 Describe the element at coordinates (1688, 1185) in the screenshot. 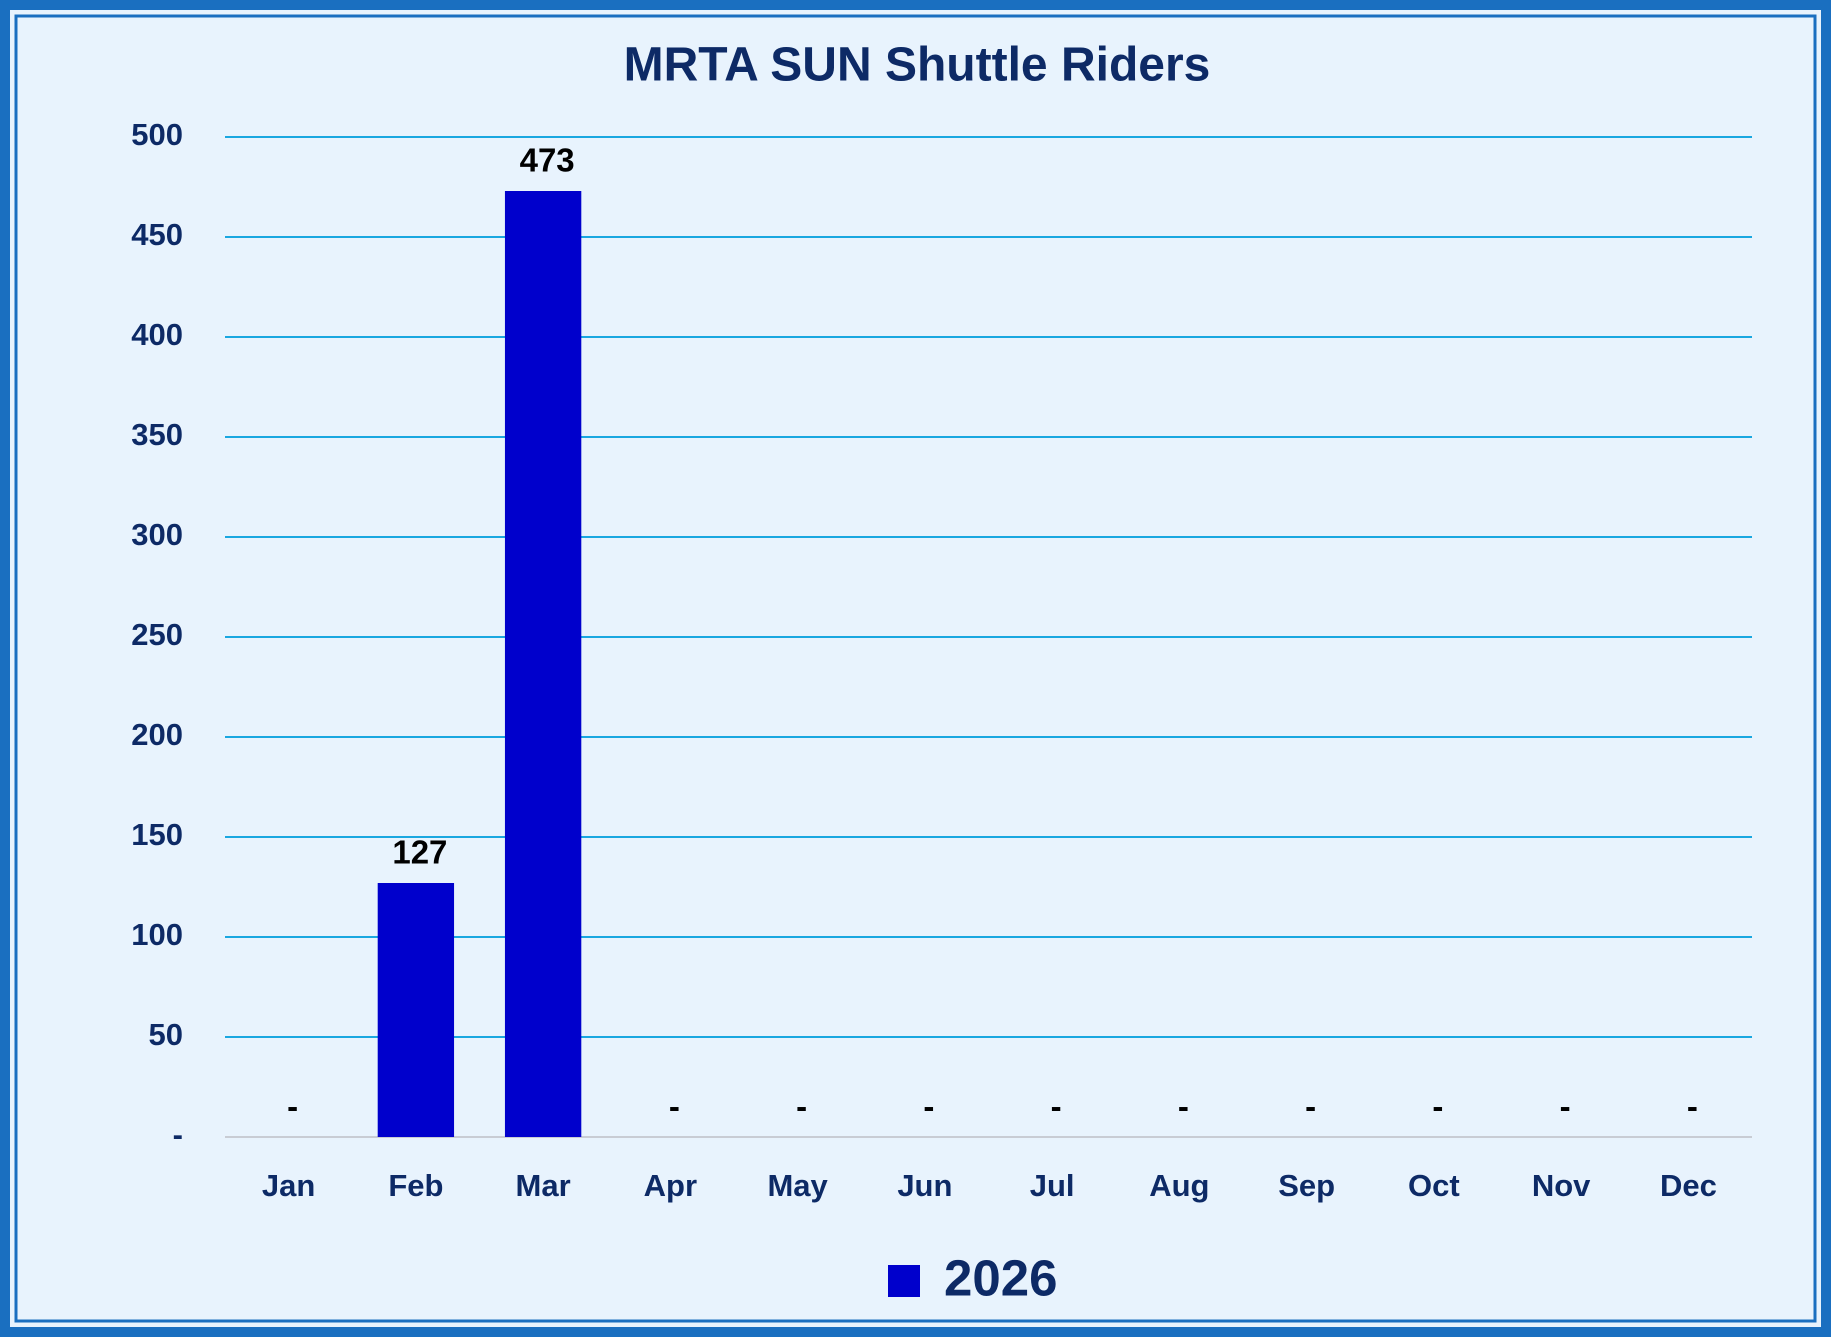

I see `x-tick-label: Dec` at that location.